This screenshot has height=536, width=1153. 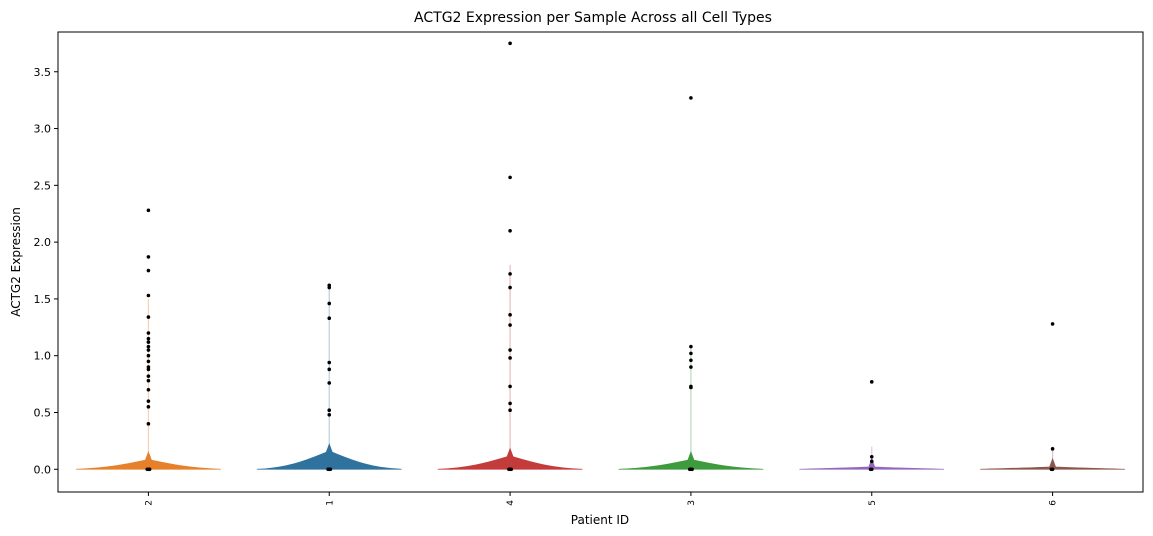 I want to click on x-tick-label: 1, so click(x=330, y=503).